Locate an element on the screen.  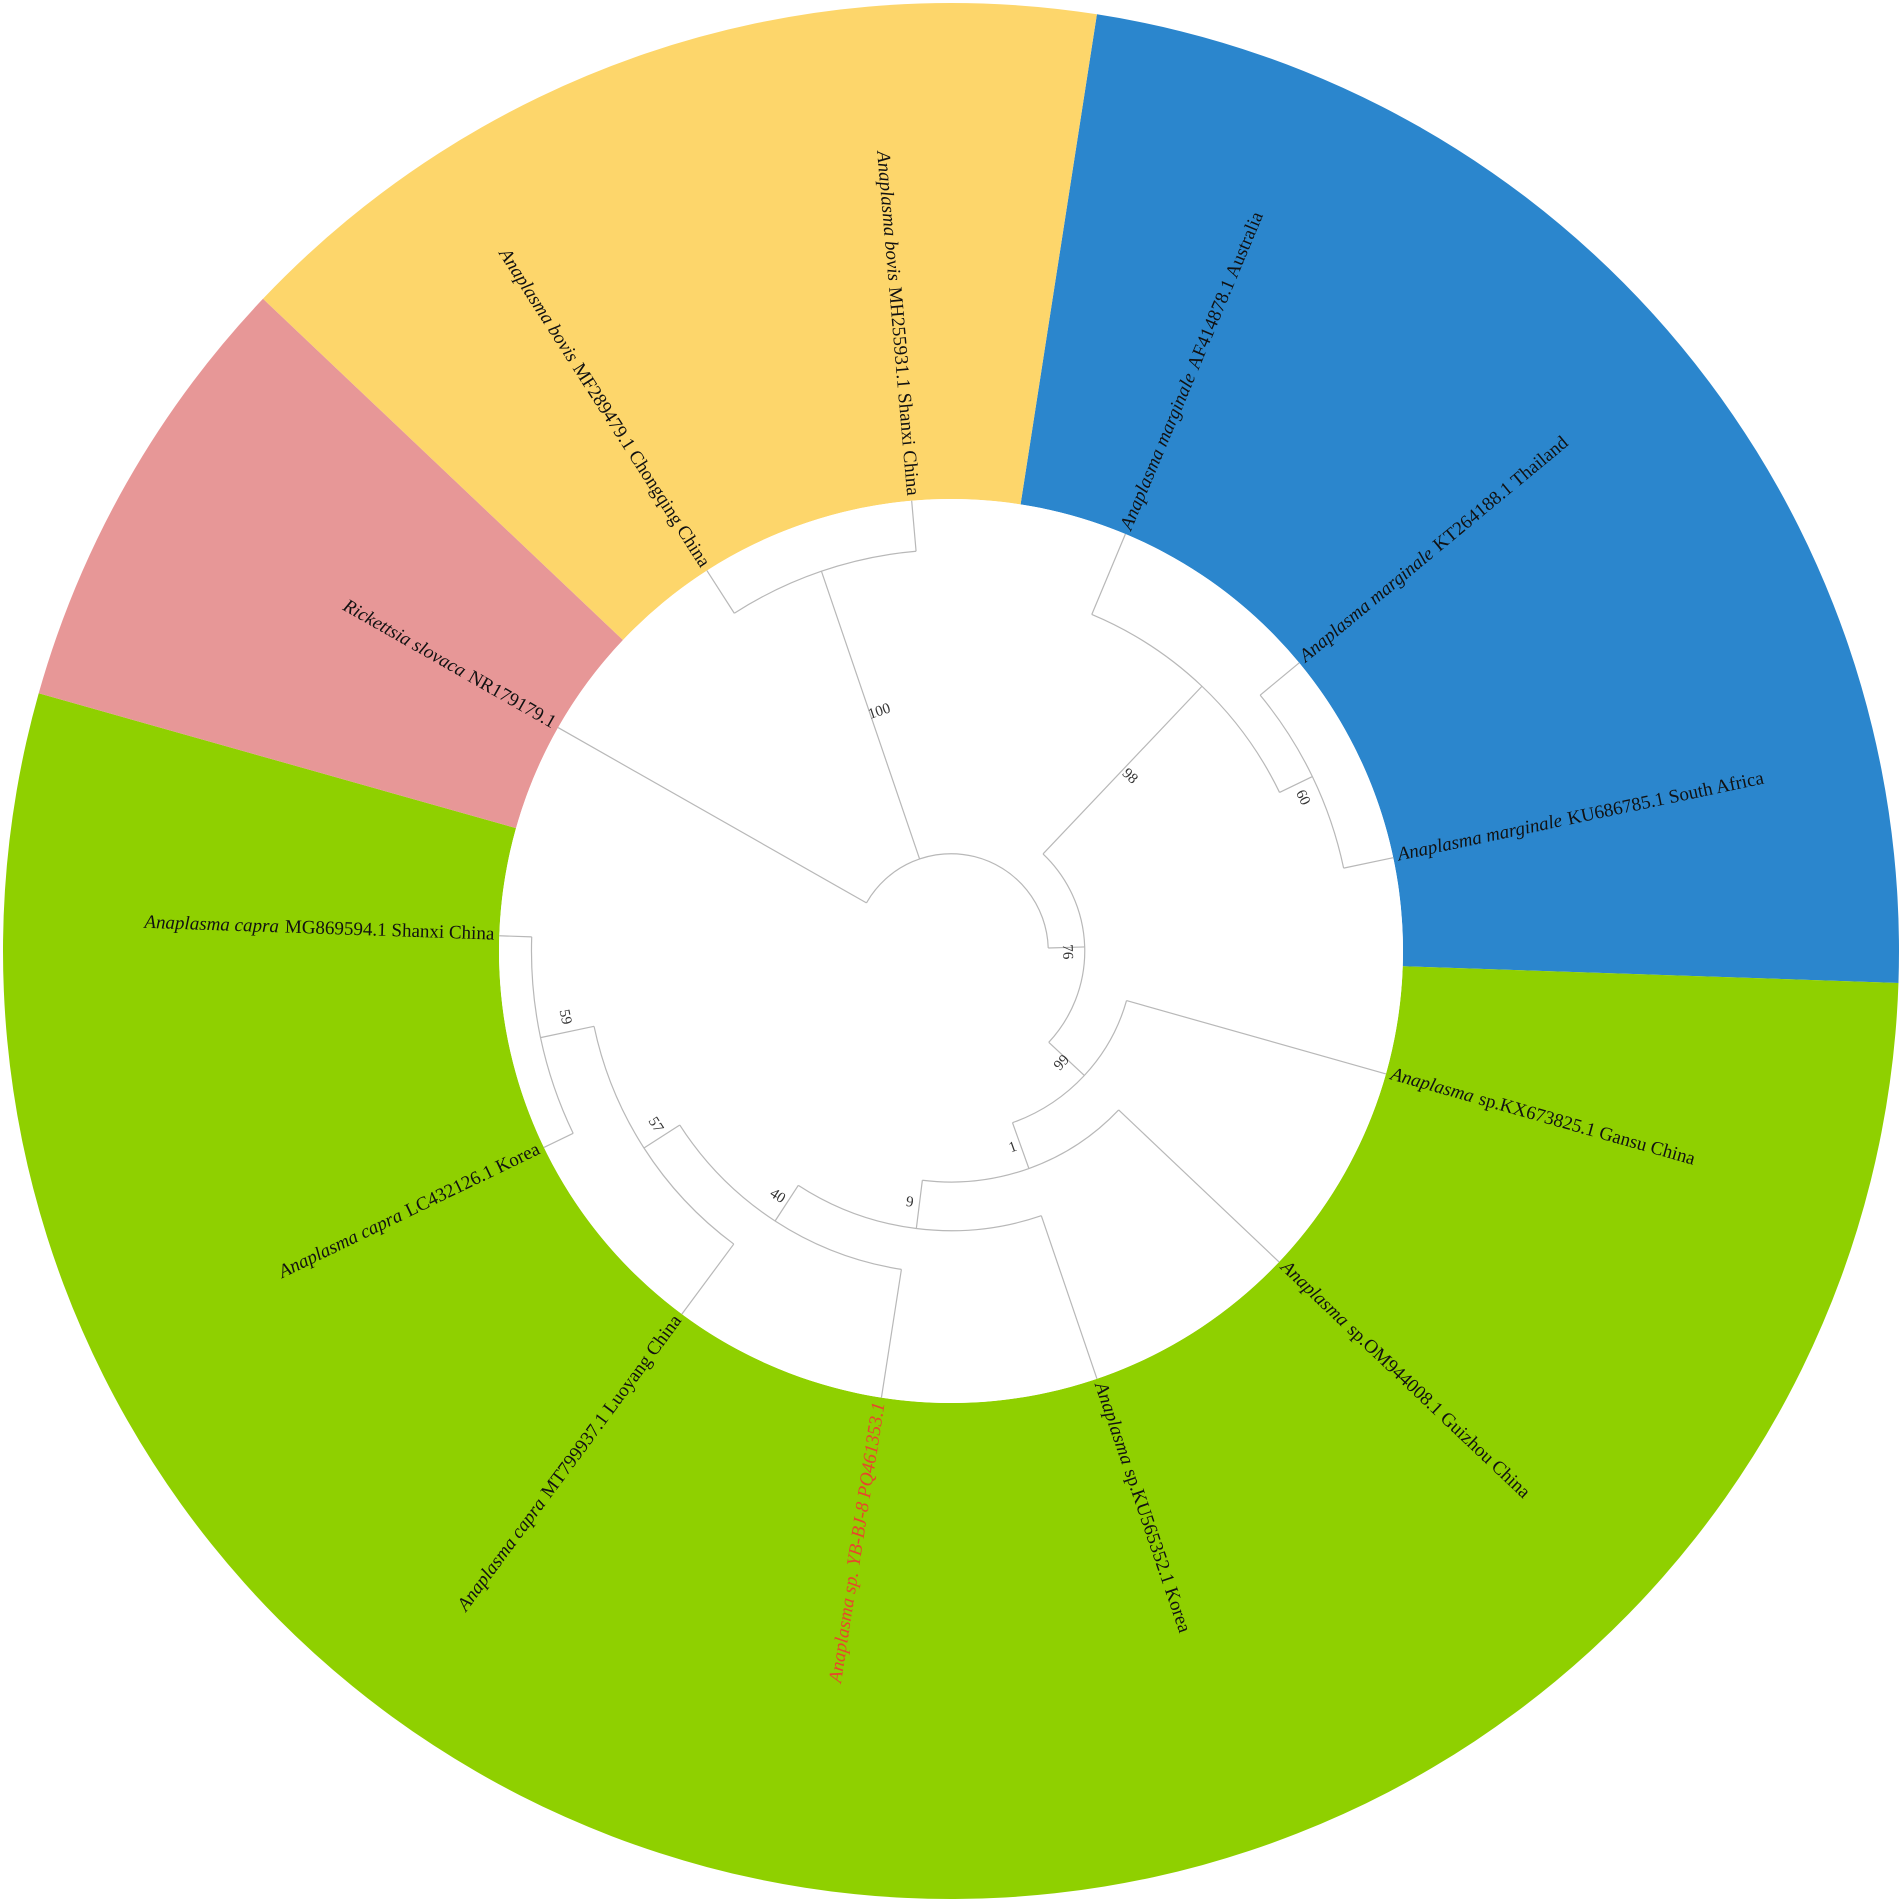
bootstrap-value: 100 is located at coordinates (879, 711).